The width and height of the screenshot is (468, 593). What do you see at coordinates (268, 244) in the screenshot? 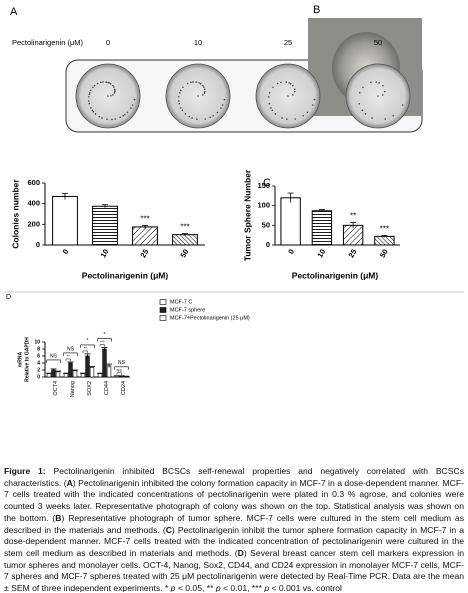
I see `y-tick-label: 0` at bounding box center [268, 244].